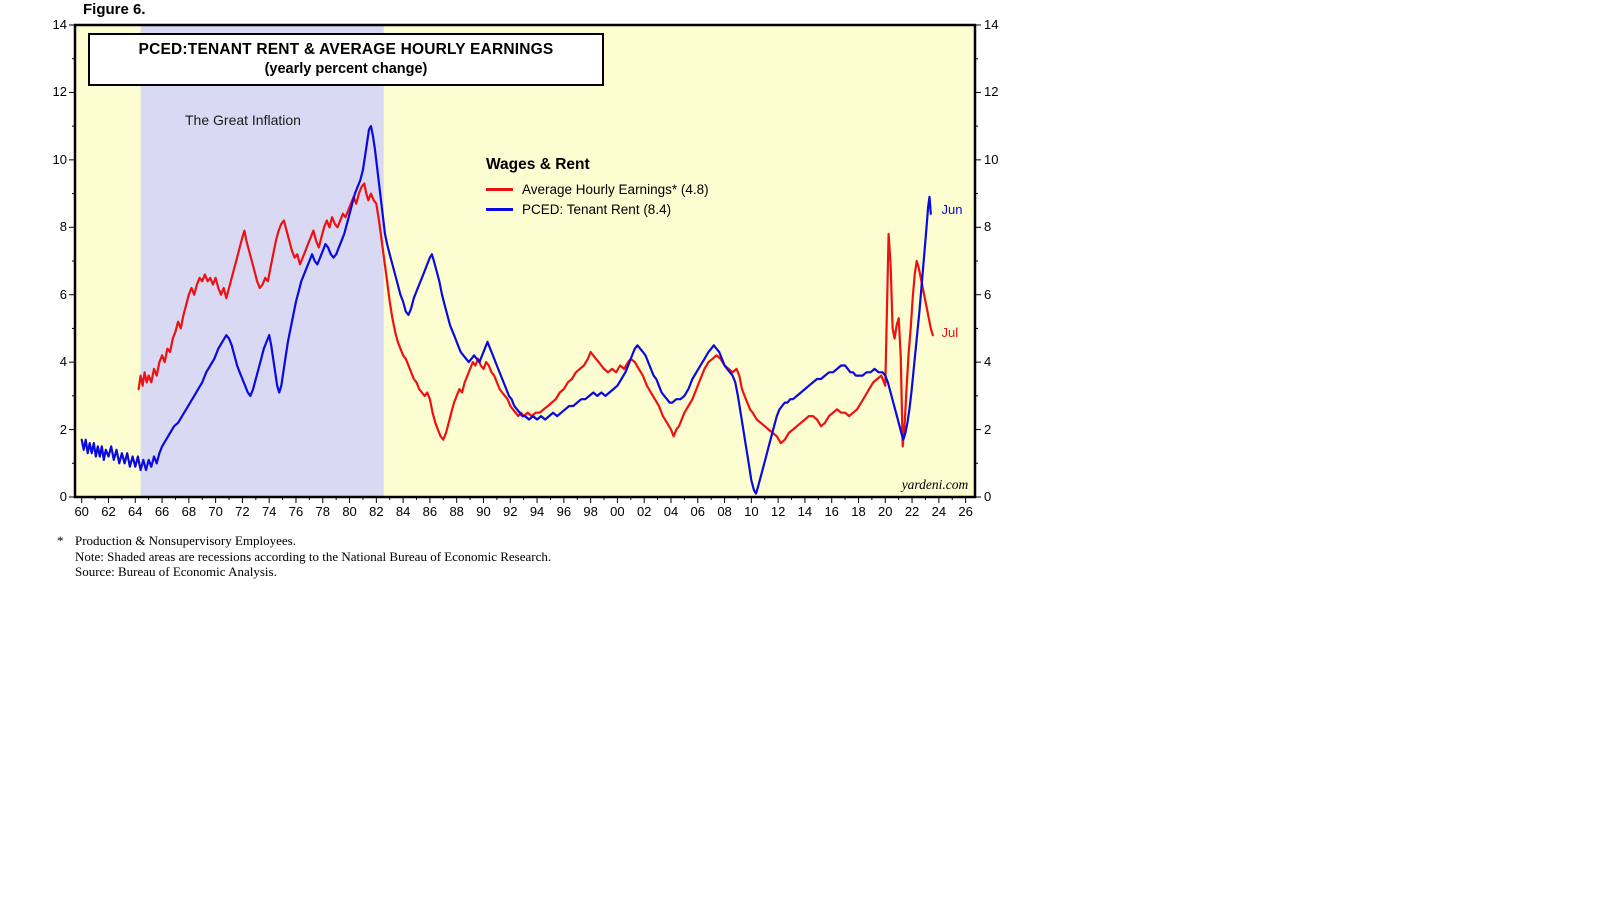 Image resolution: width=1610 pixels, height=910 pixels. I want to click on x-axis-tick-label: 24, so click(939, 511).